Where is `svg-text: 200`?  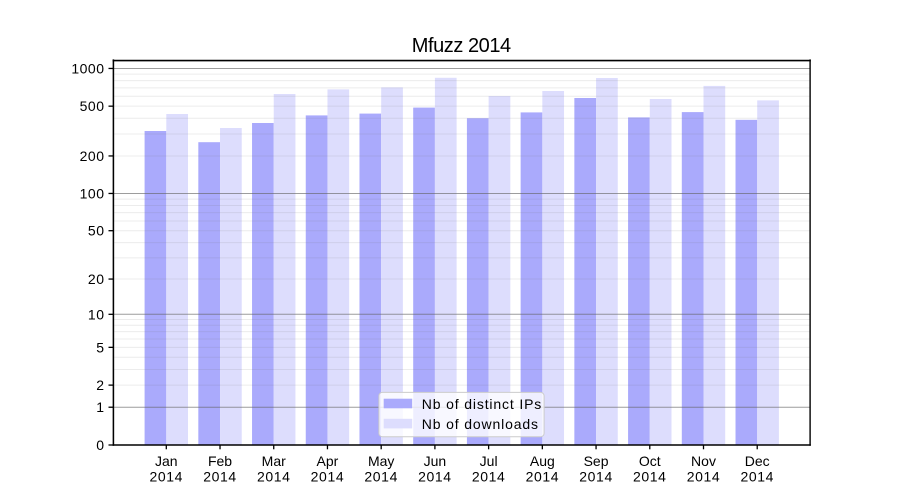
svg-text: 200 is located at coordinates (92, 156).